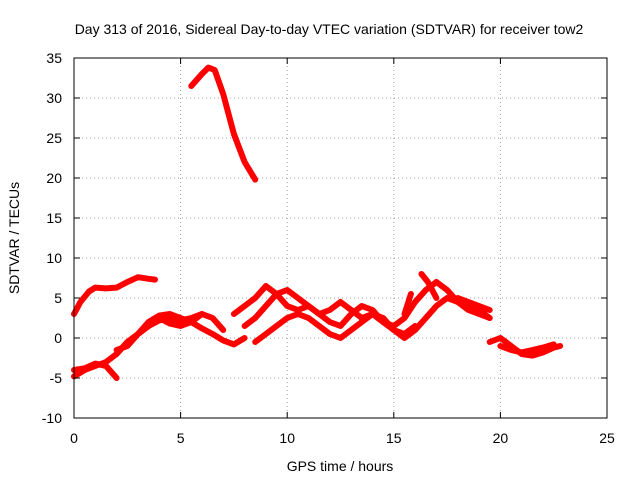  What do you see at coordinates (501, 438) in the screenshot?
I see `x-tick-label: 20` at bounding box center [501, 438].